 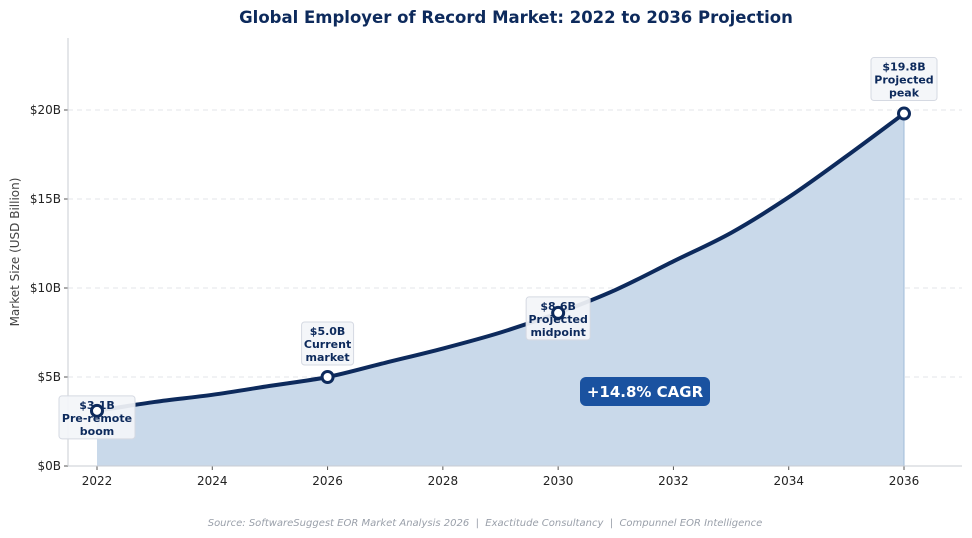 I want to click on annotation-text: Current, so click(x=327, y=344).